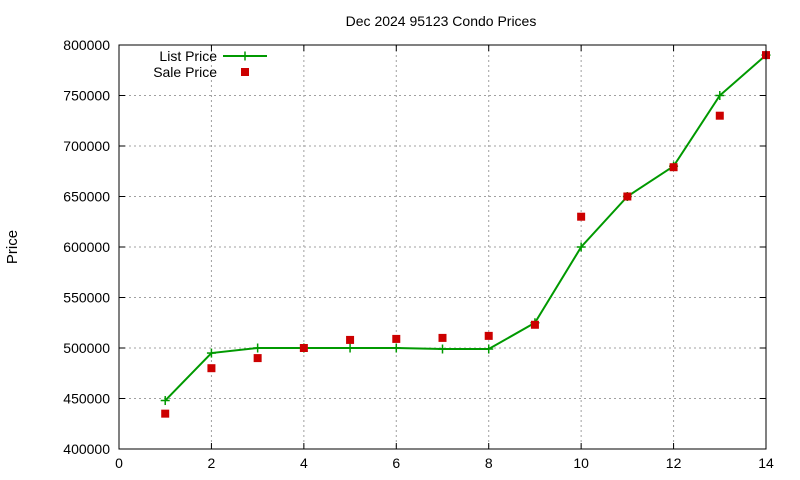  Describe the element at coordinates (766, 463) in the screenshot. I see `x-tick-label: 14` at that location.